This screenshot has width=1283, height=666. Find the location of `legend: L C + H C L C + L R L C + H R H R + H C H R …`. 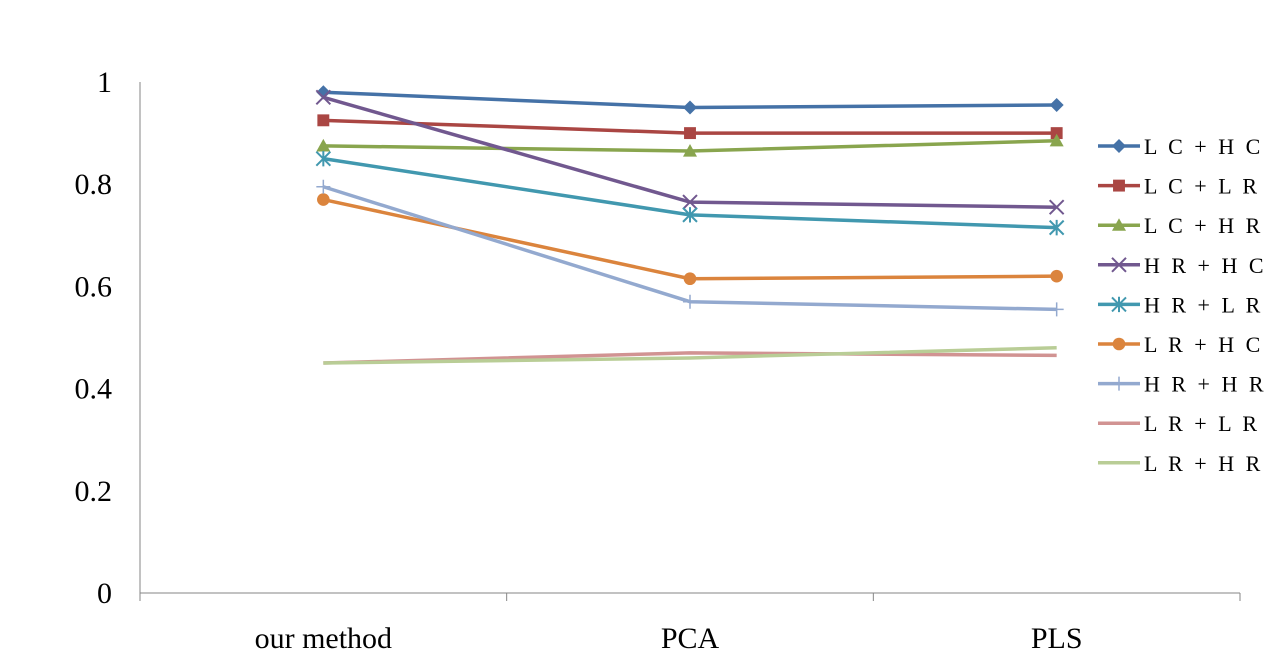

legend: L C + H C L C + L R L C + H R H R + H C H R … is located at coordinates (1182, 305).